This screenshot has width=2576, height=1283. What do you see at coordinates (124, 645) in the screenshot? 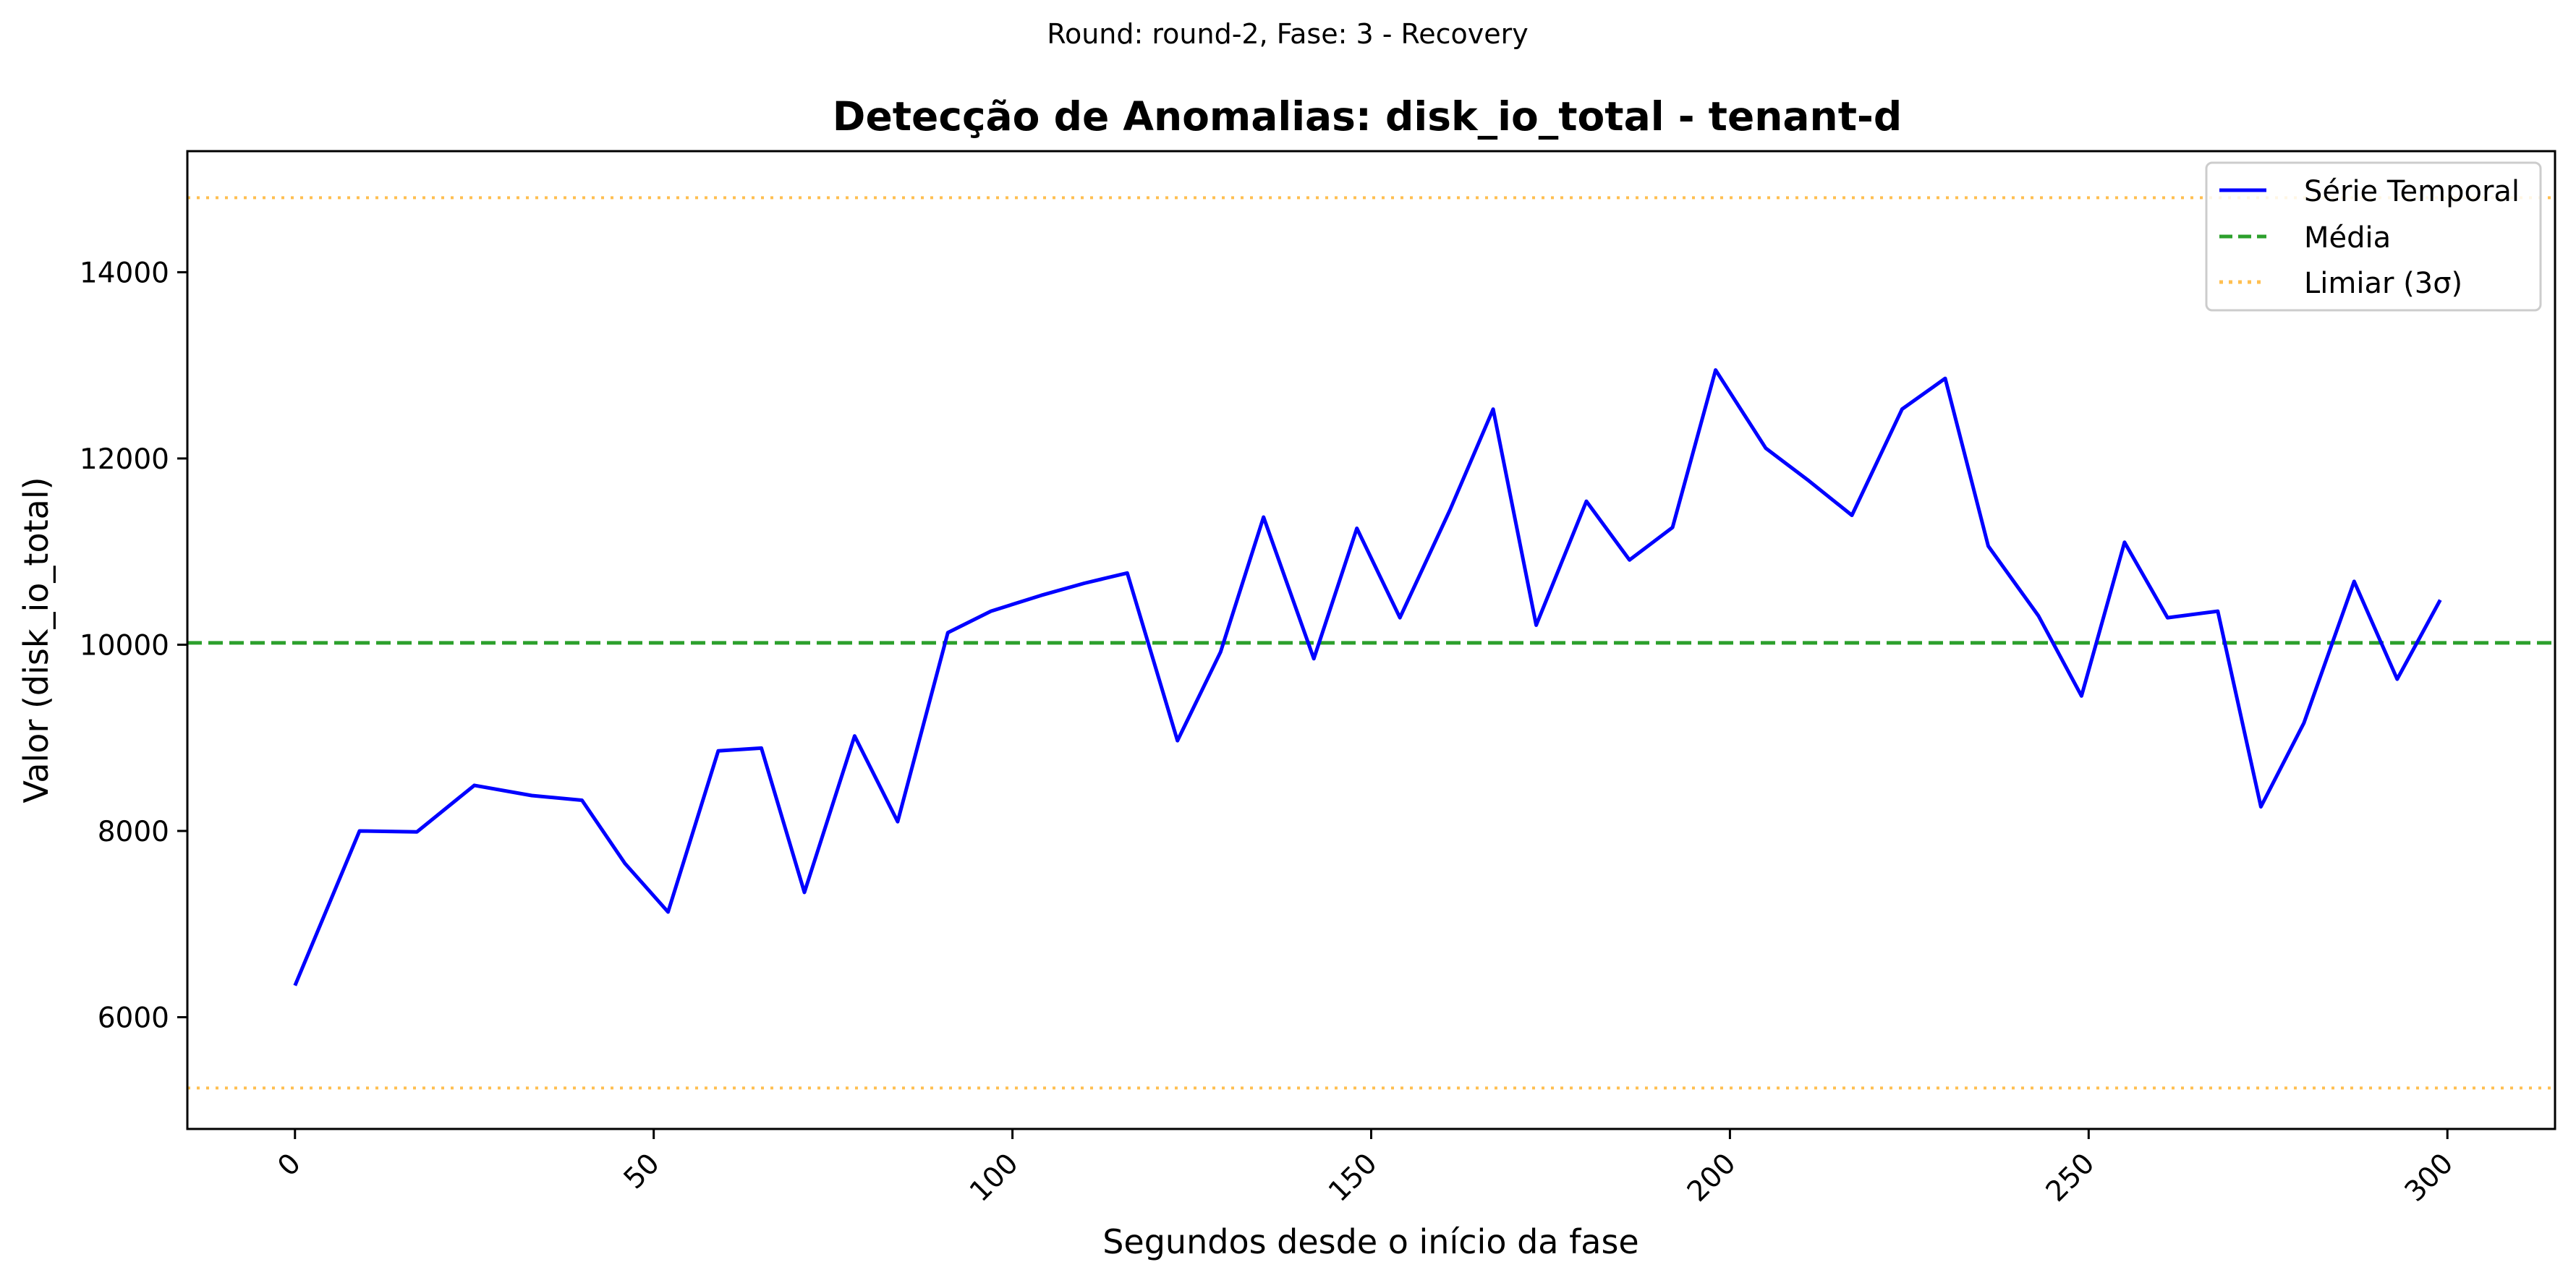
I see `y-tick-label: 10000` at bounding box center [124, 645].